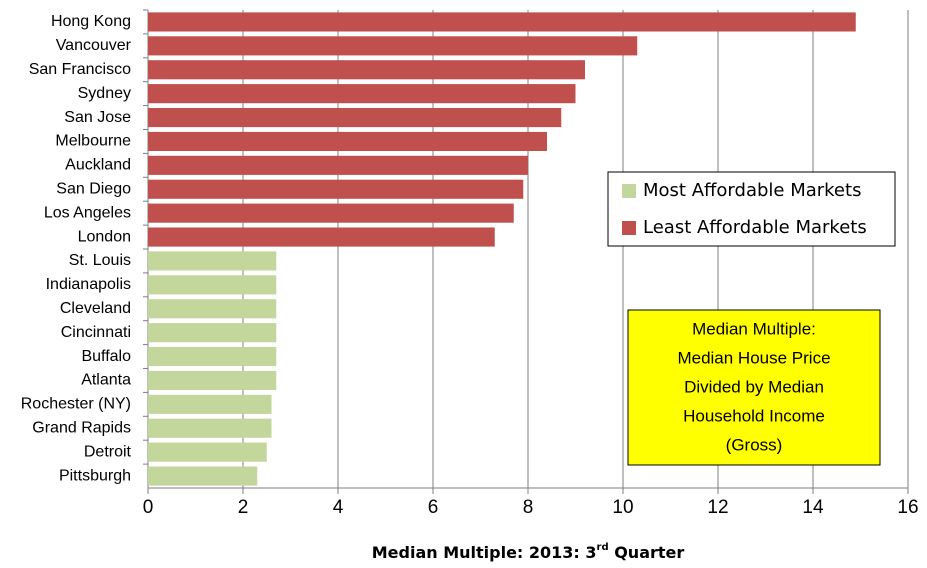 The image size is (927, 568). Describe the element at coordinates (647, 552) in the screenshot. I see `x-axis-title-part: Quarter` at that location.